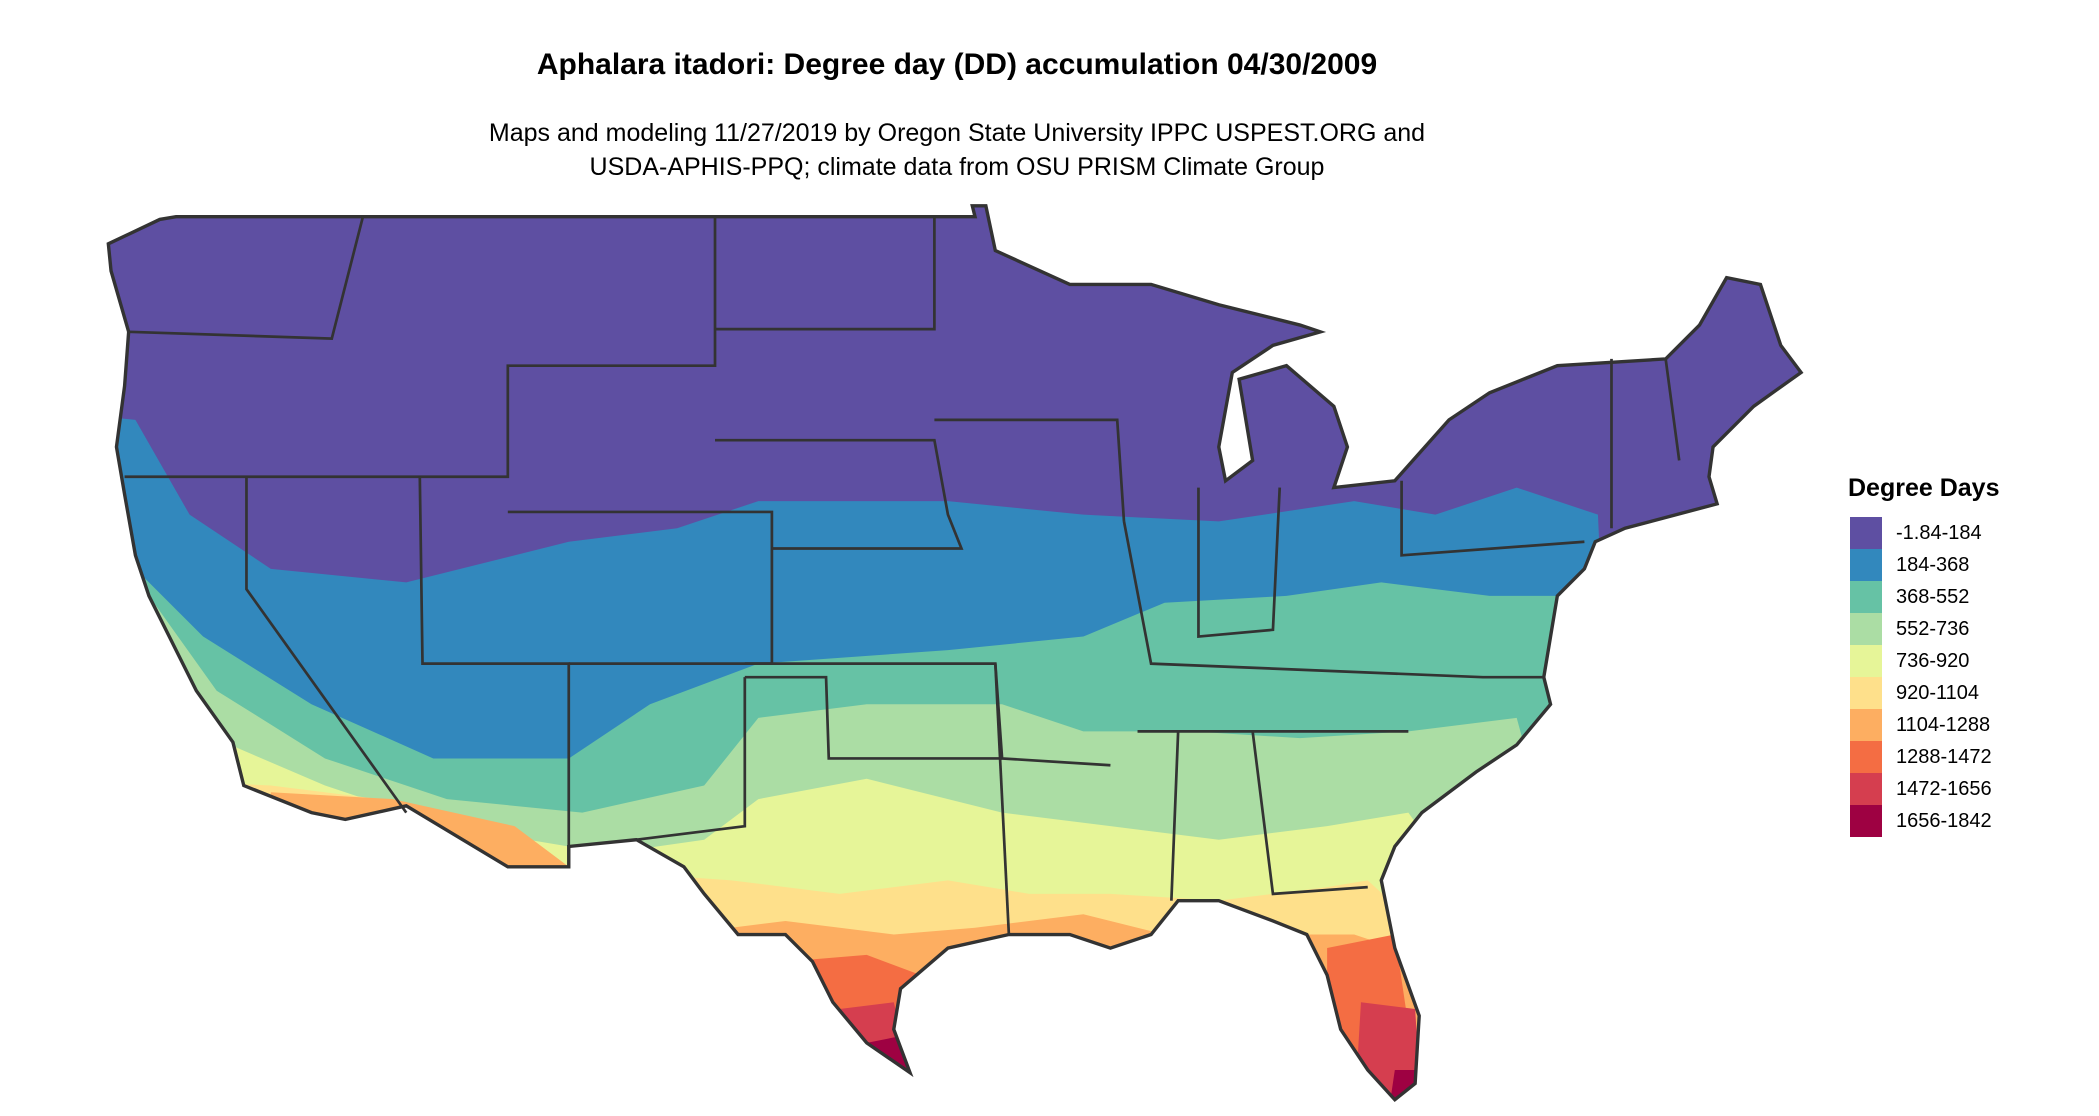 This screenshot has width=2099, height=1116. What do you see at coordinates (1933, 564) in the screenshot?
I see `legend-label: 184-368` at bounding box center [1933, 564].